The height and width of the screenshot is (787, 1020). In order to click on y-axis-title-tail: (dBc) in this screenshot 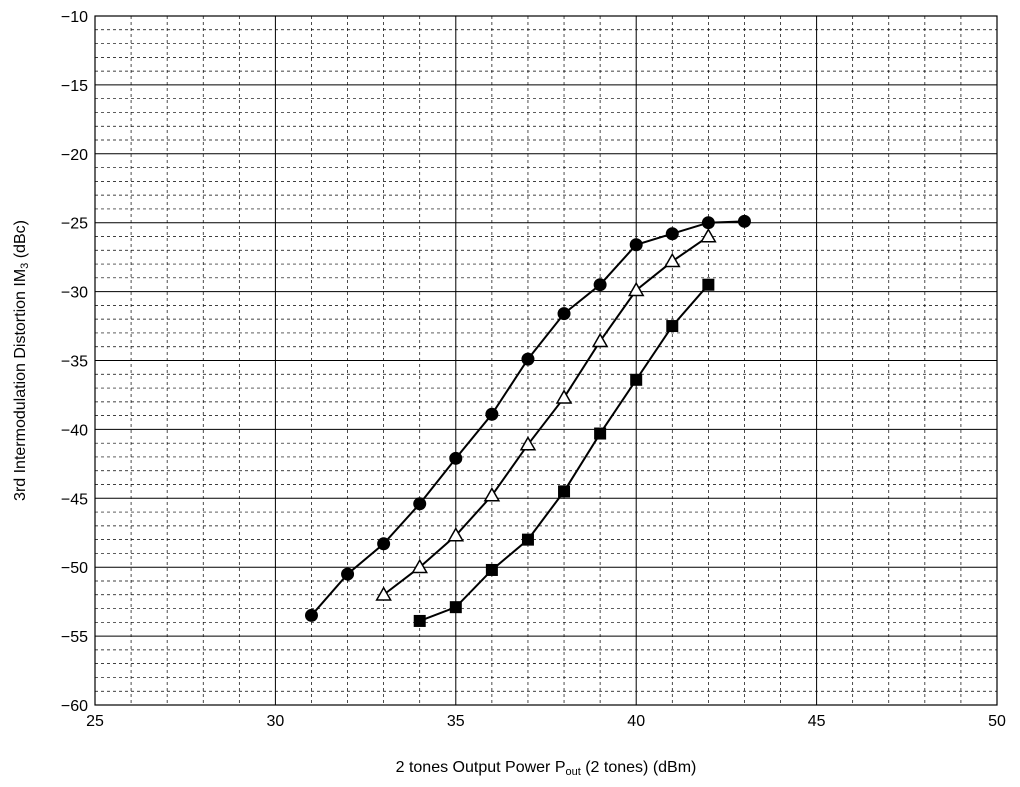, I will do `click(20, 241)`.